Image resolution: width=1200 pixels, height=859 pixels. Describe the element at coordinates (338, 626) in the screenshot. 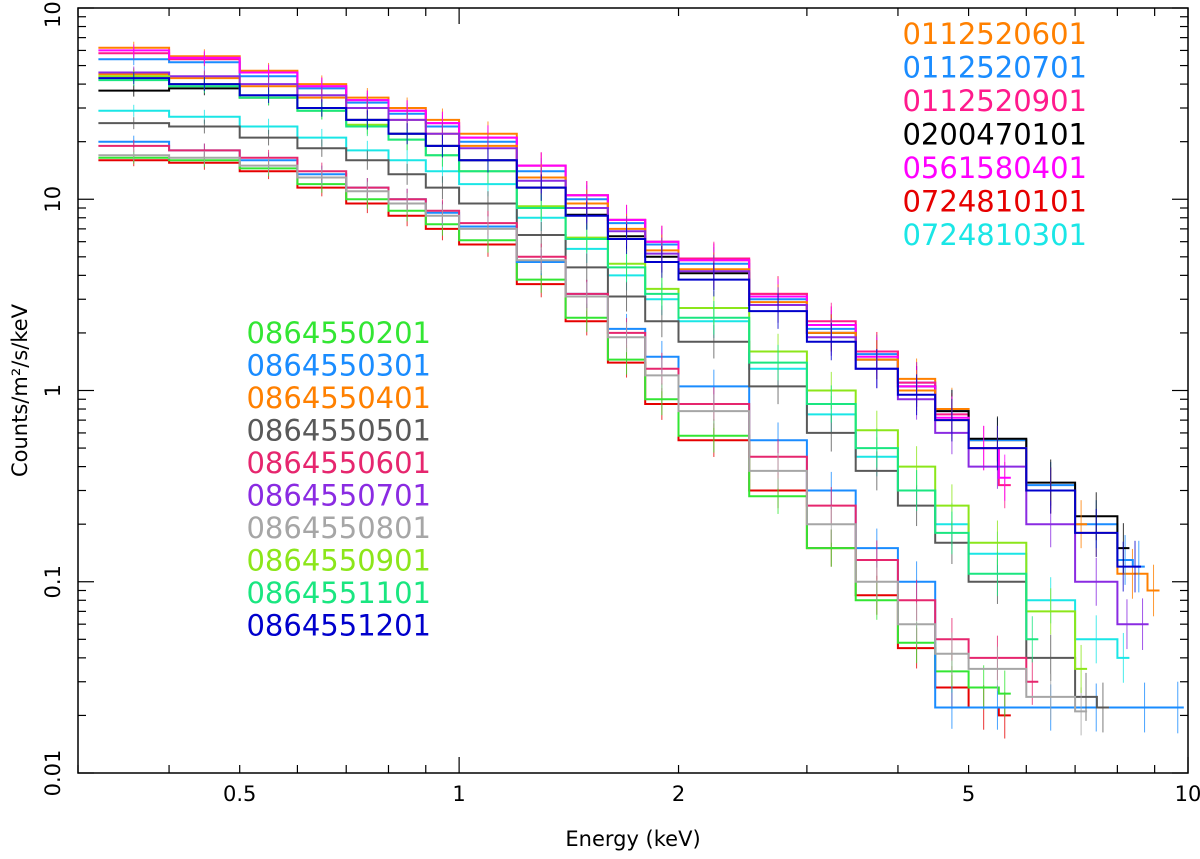

I see `legend-entry: 0864551201` at that location.